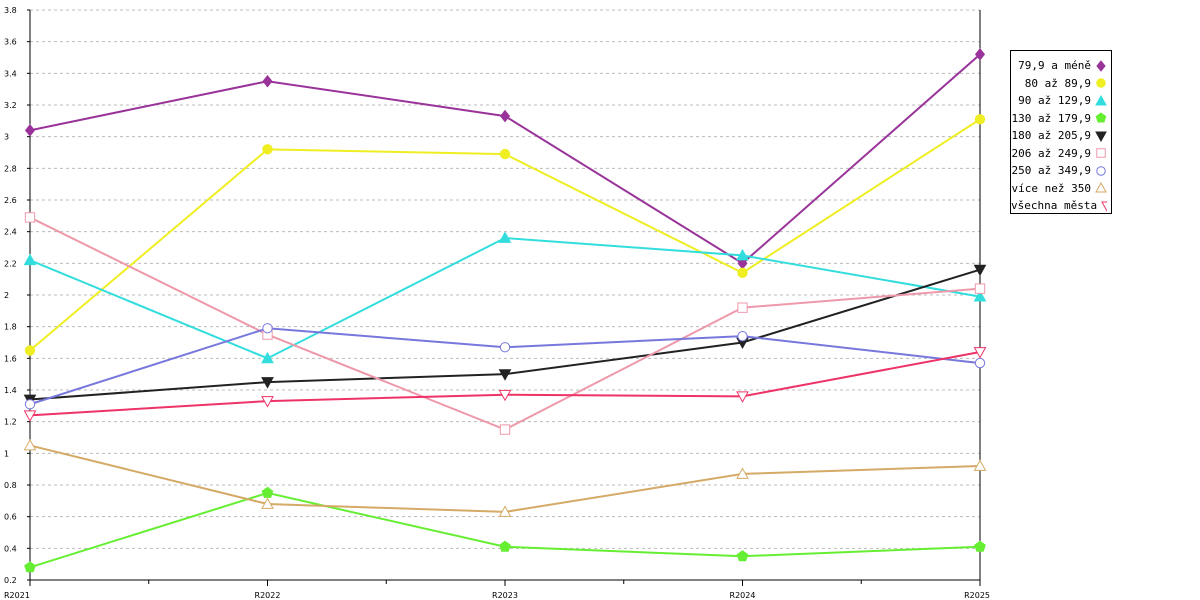 The width and height of the screenshot is (1200, 600). What do you see at coordinates (17, 595) in the screenshot?
I see `x-tick-label: R2021` at bounding box center [17, 595].